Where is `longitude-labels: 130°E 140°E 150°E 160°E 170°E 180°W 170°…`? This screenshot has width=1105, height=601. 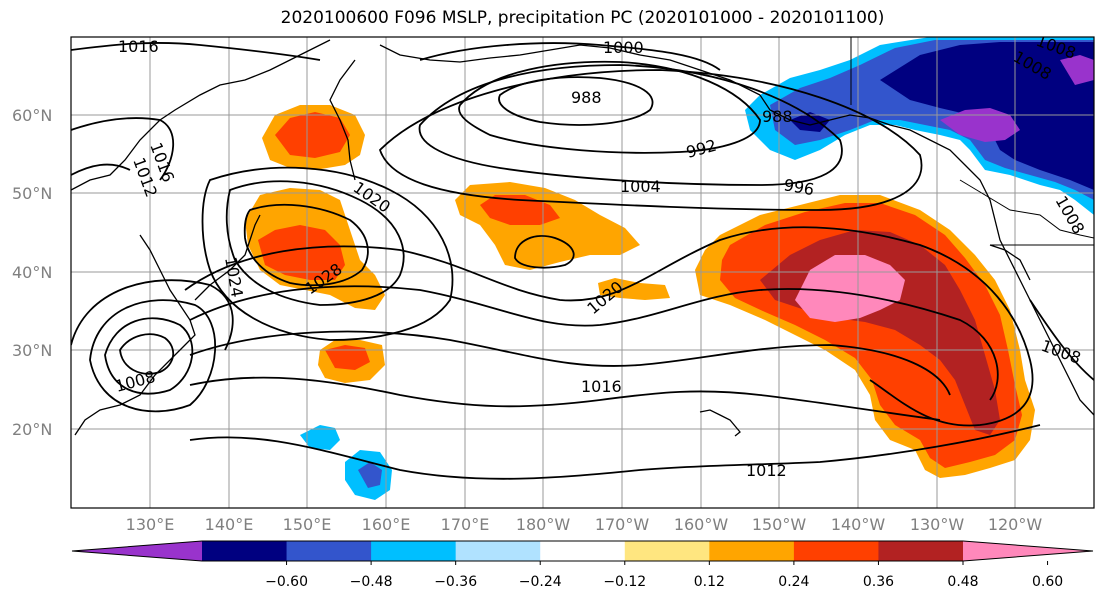 longitude-labels: 130°E 140°E 150°E 160°E 170°E 180°W 170°… is located at coordinates (584, 524).